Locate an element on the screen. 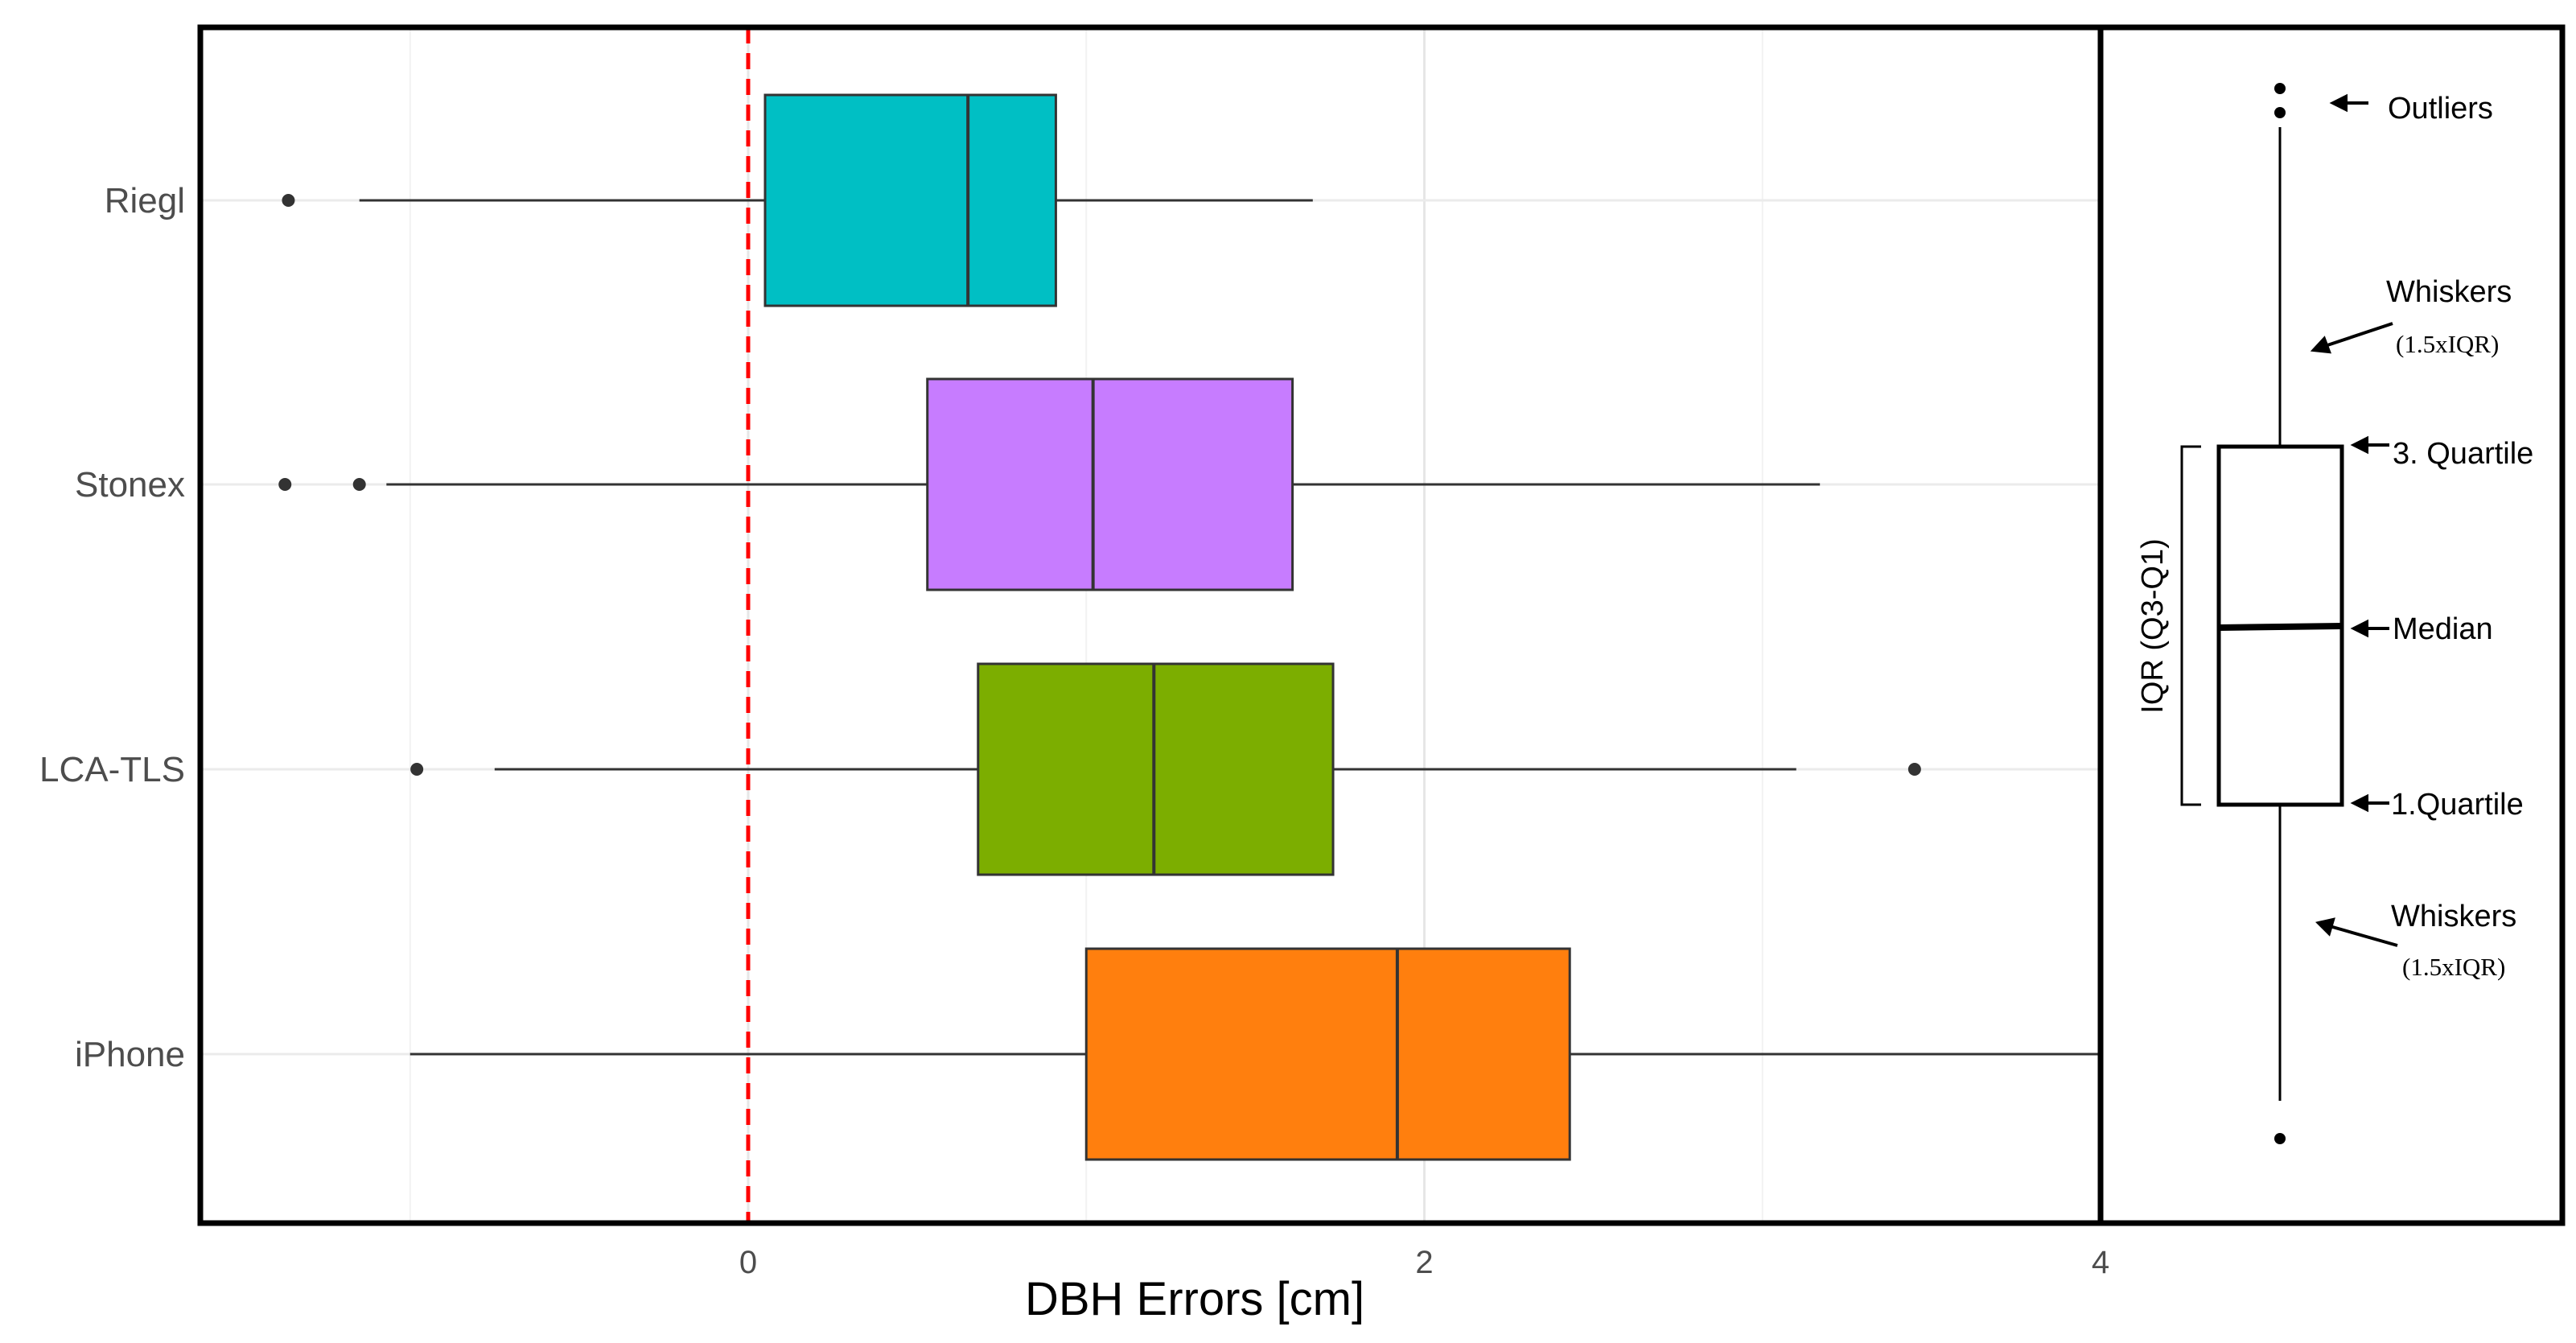  boxplot-stonex is located at coordinates (1049, 484).